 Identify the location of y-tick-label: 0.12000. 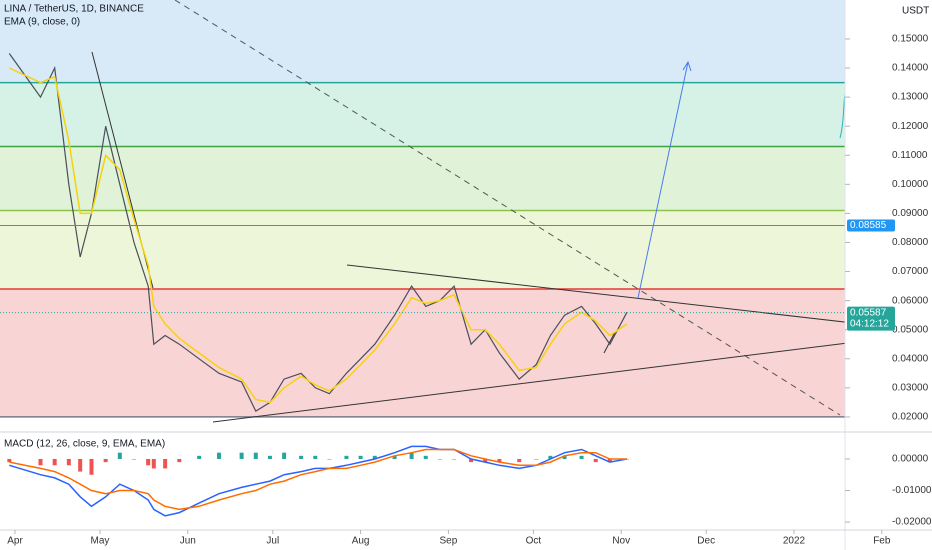
(910, 126).